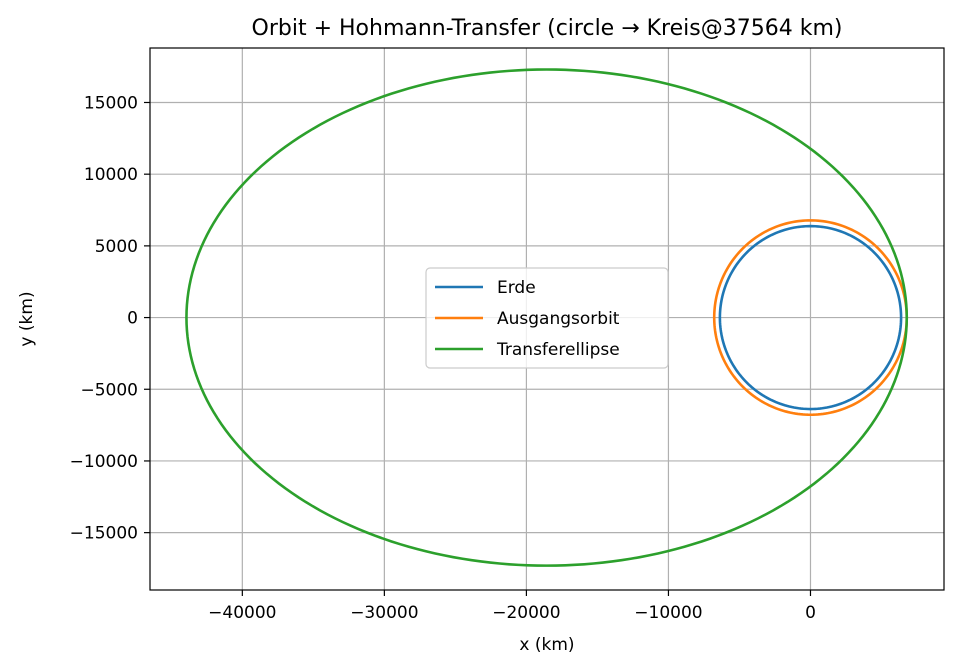  I want to click on y-tick-label: 15000, so click(111, 103).